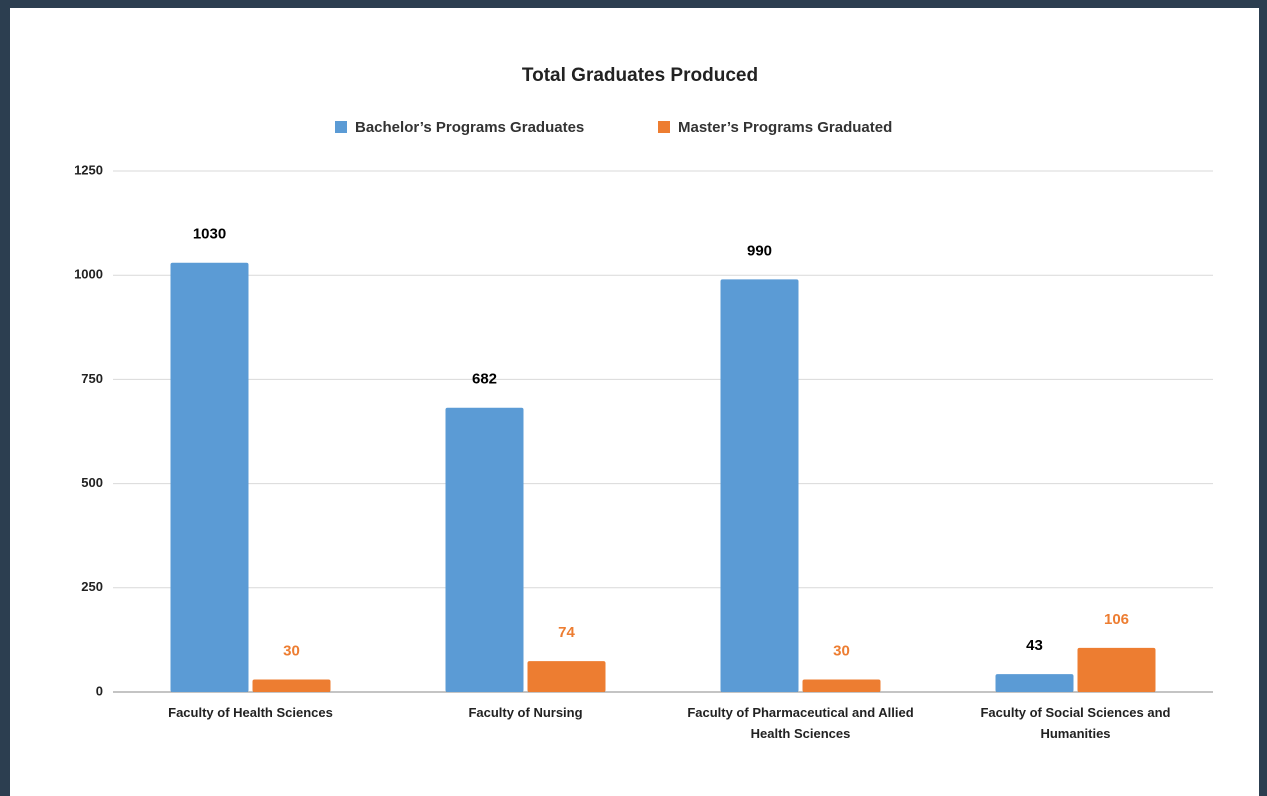  I want to click on data-label: 1030, so click(209, 234).